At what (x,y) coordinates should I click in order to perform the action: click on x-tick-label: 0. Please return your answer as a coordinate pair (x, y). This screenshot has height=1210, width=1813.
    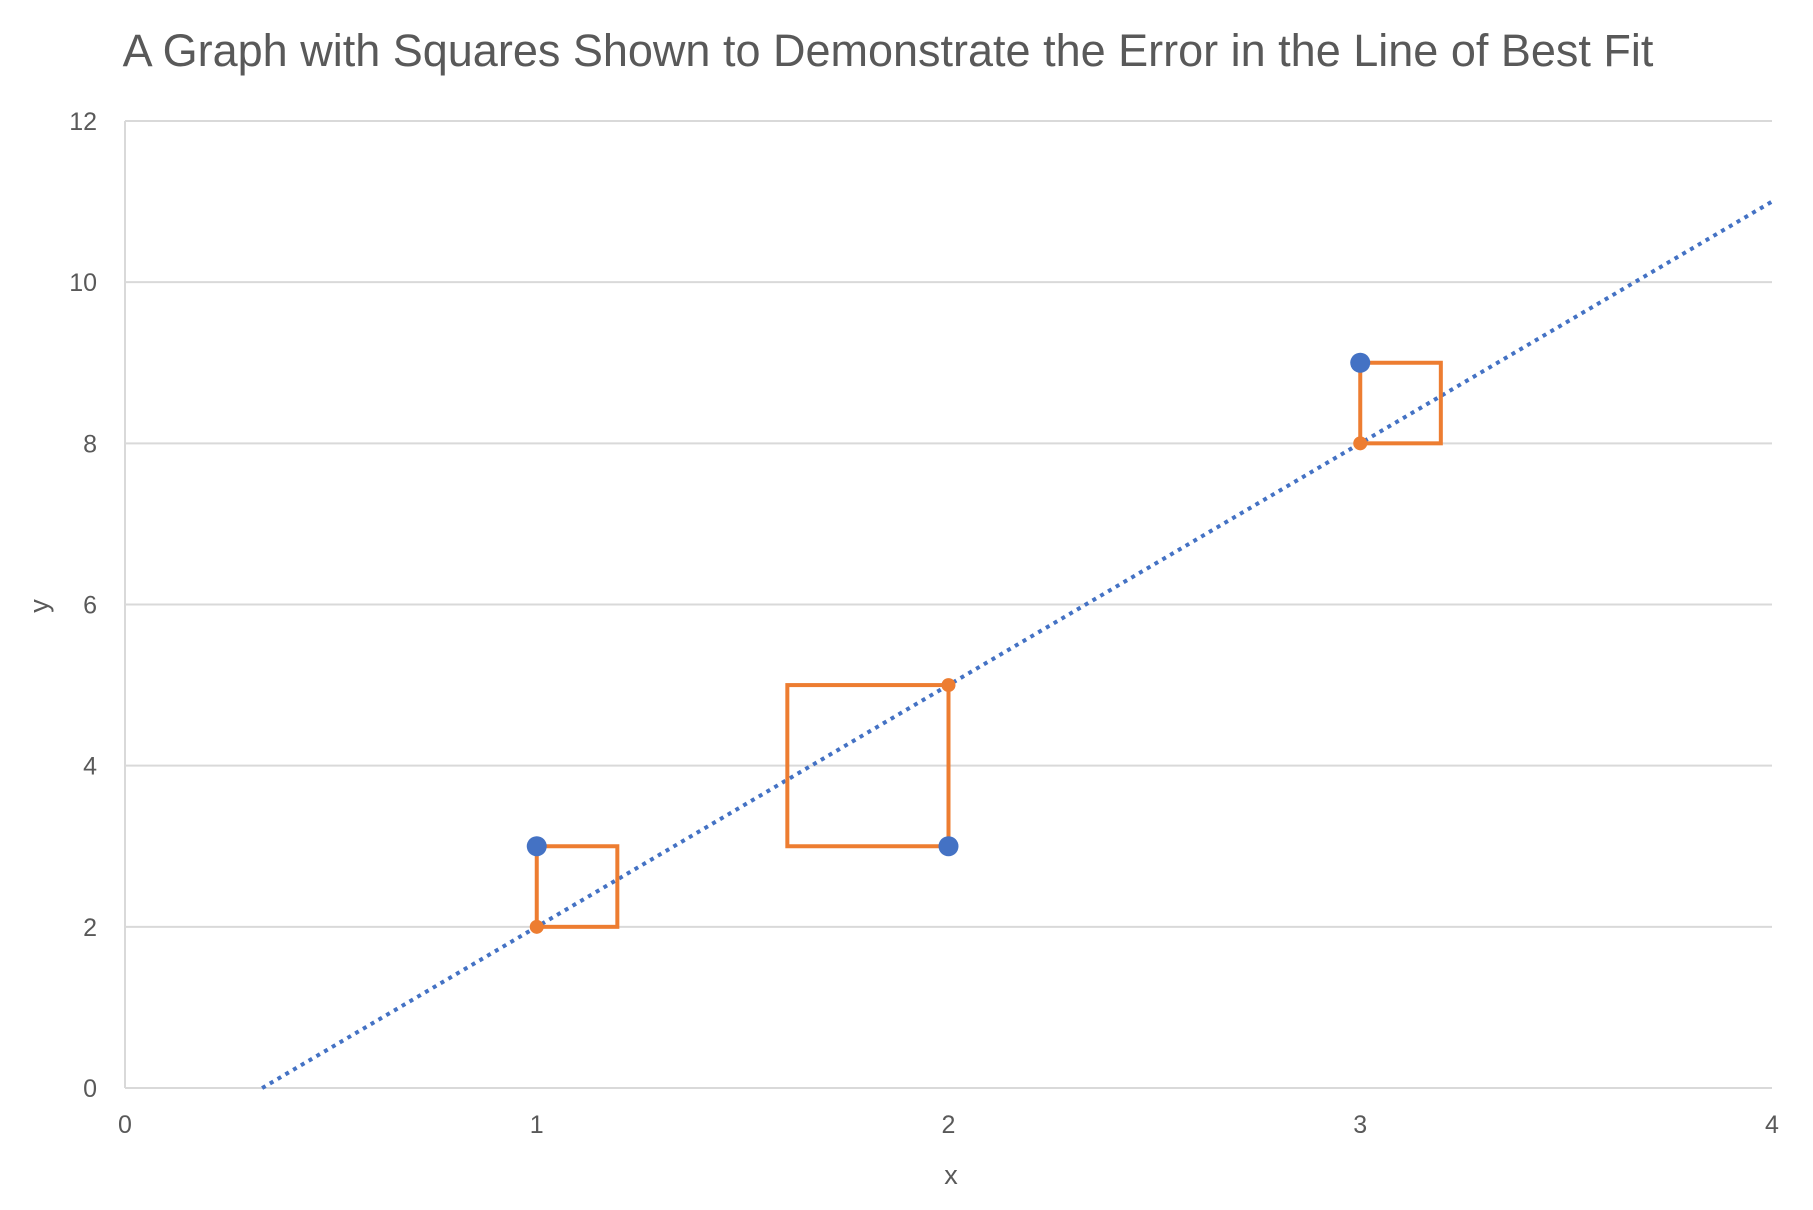
    Looking at the image, I should click on (125, 1125).